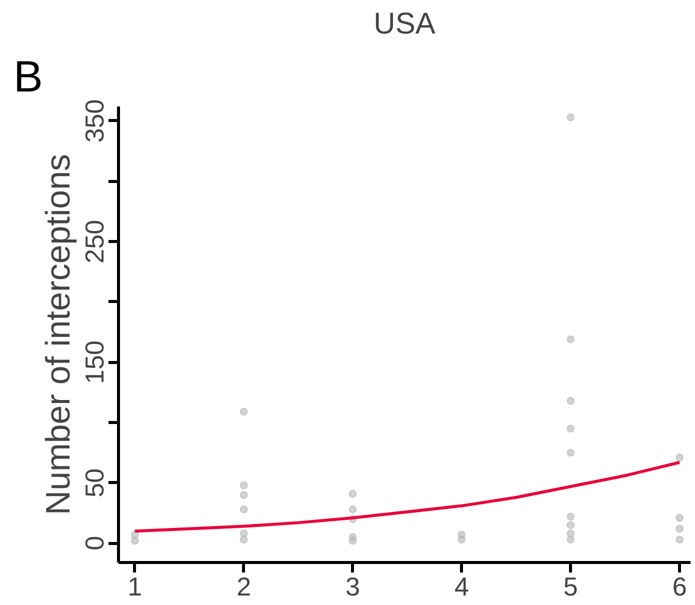  What do you see at coordinates (28, 77) in the screenshot?
I see `text: B` at bounding box center [28, 77].